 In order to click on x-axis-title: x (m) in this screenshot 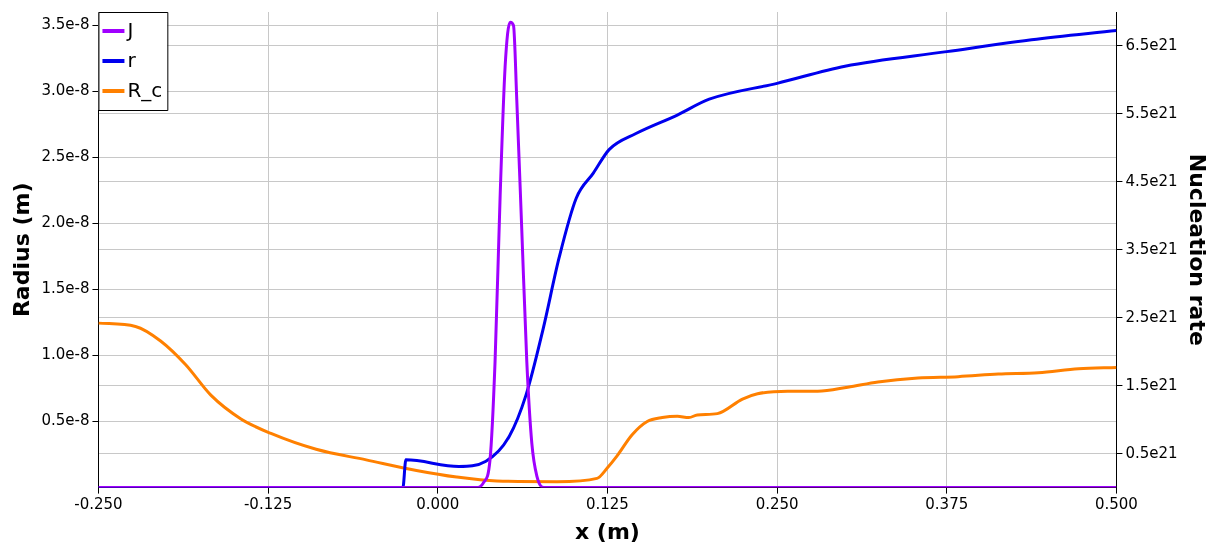, I will do `click(607, 531)`.